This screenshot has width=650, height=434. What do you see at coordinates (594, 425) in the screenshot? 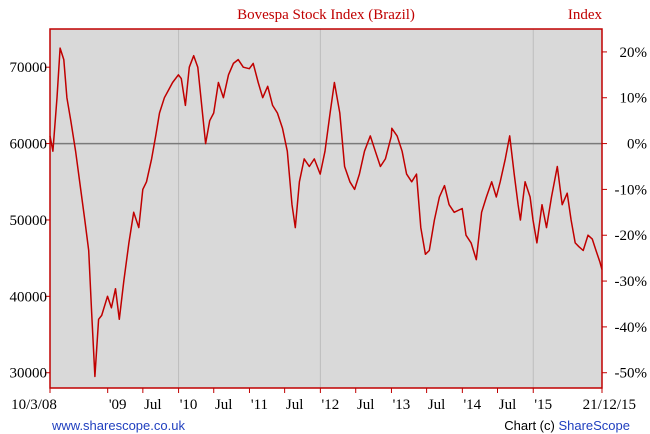
I see `credit-brand: ShareScope` at bounding box center [594, 425].